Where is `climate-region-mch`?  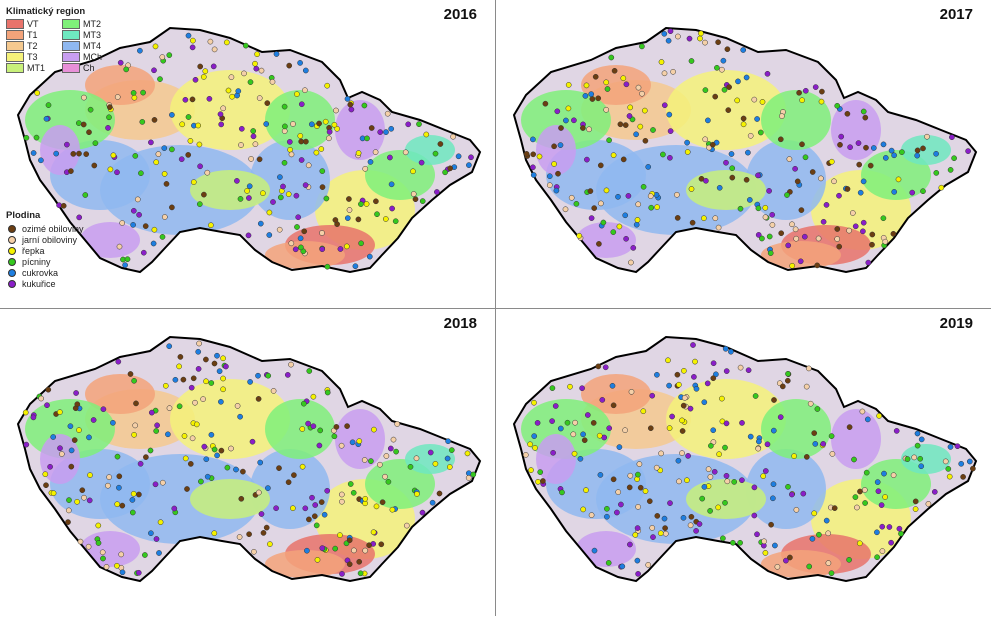 climate-region-mch is located at coordinates (556, 150).